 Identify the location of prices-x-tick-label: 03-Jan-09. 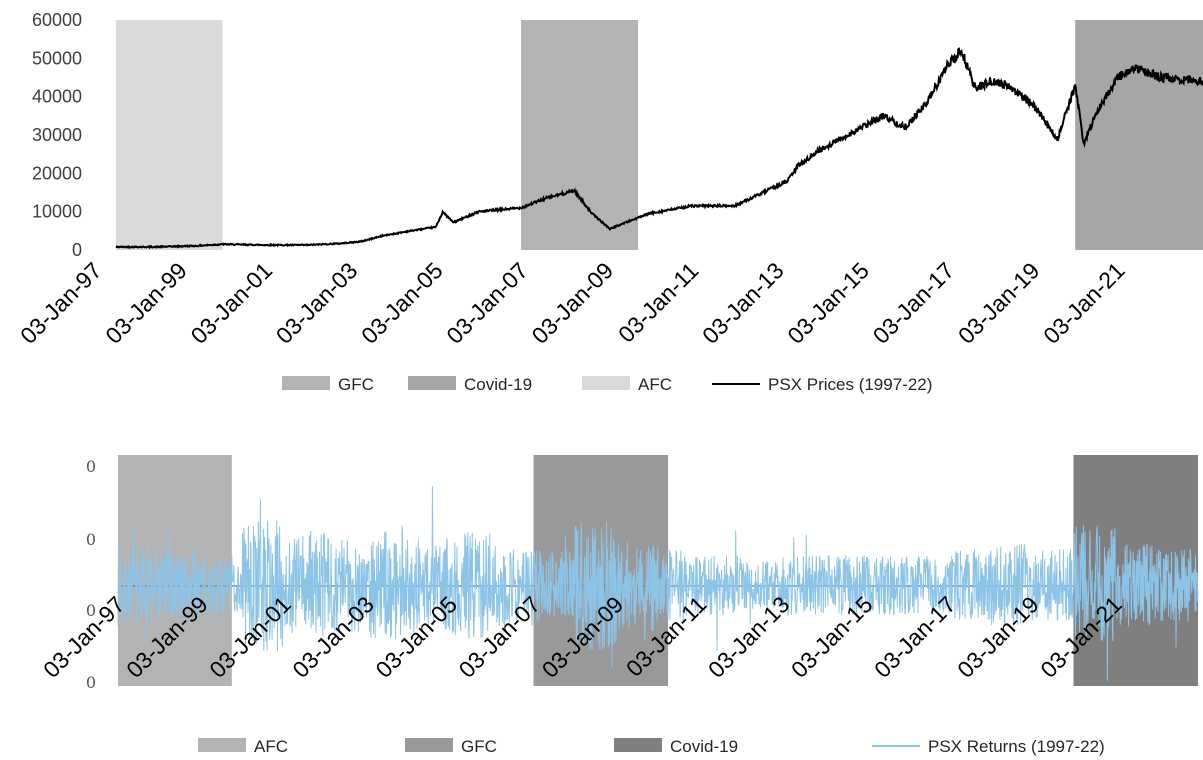
(573, 303).